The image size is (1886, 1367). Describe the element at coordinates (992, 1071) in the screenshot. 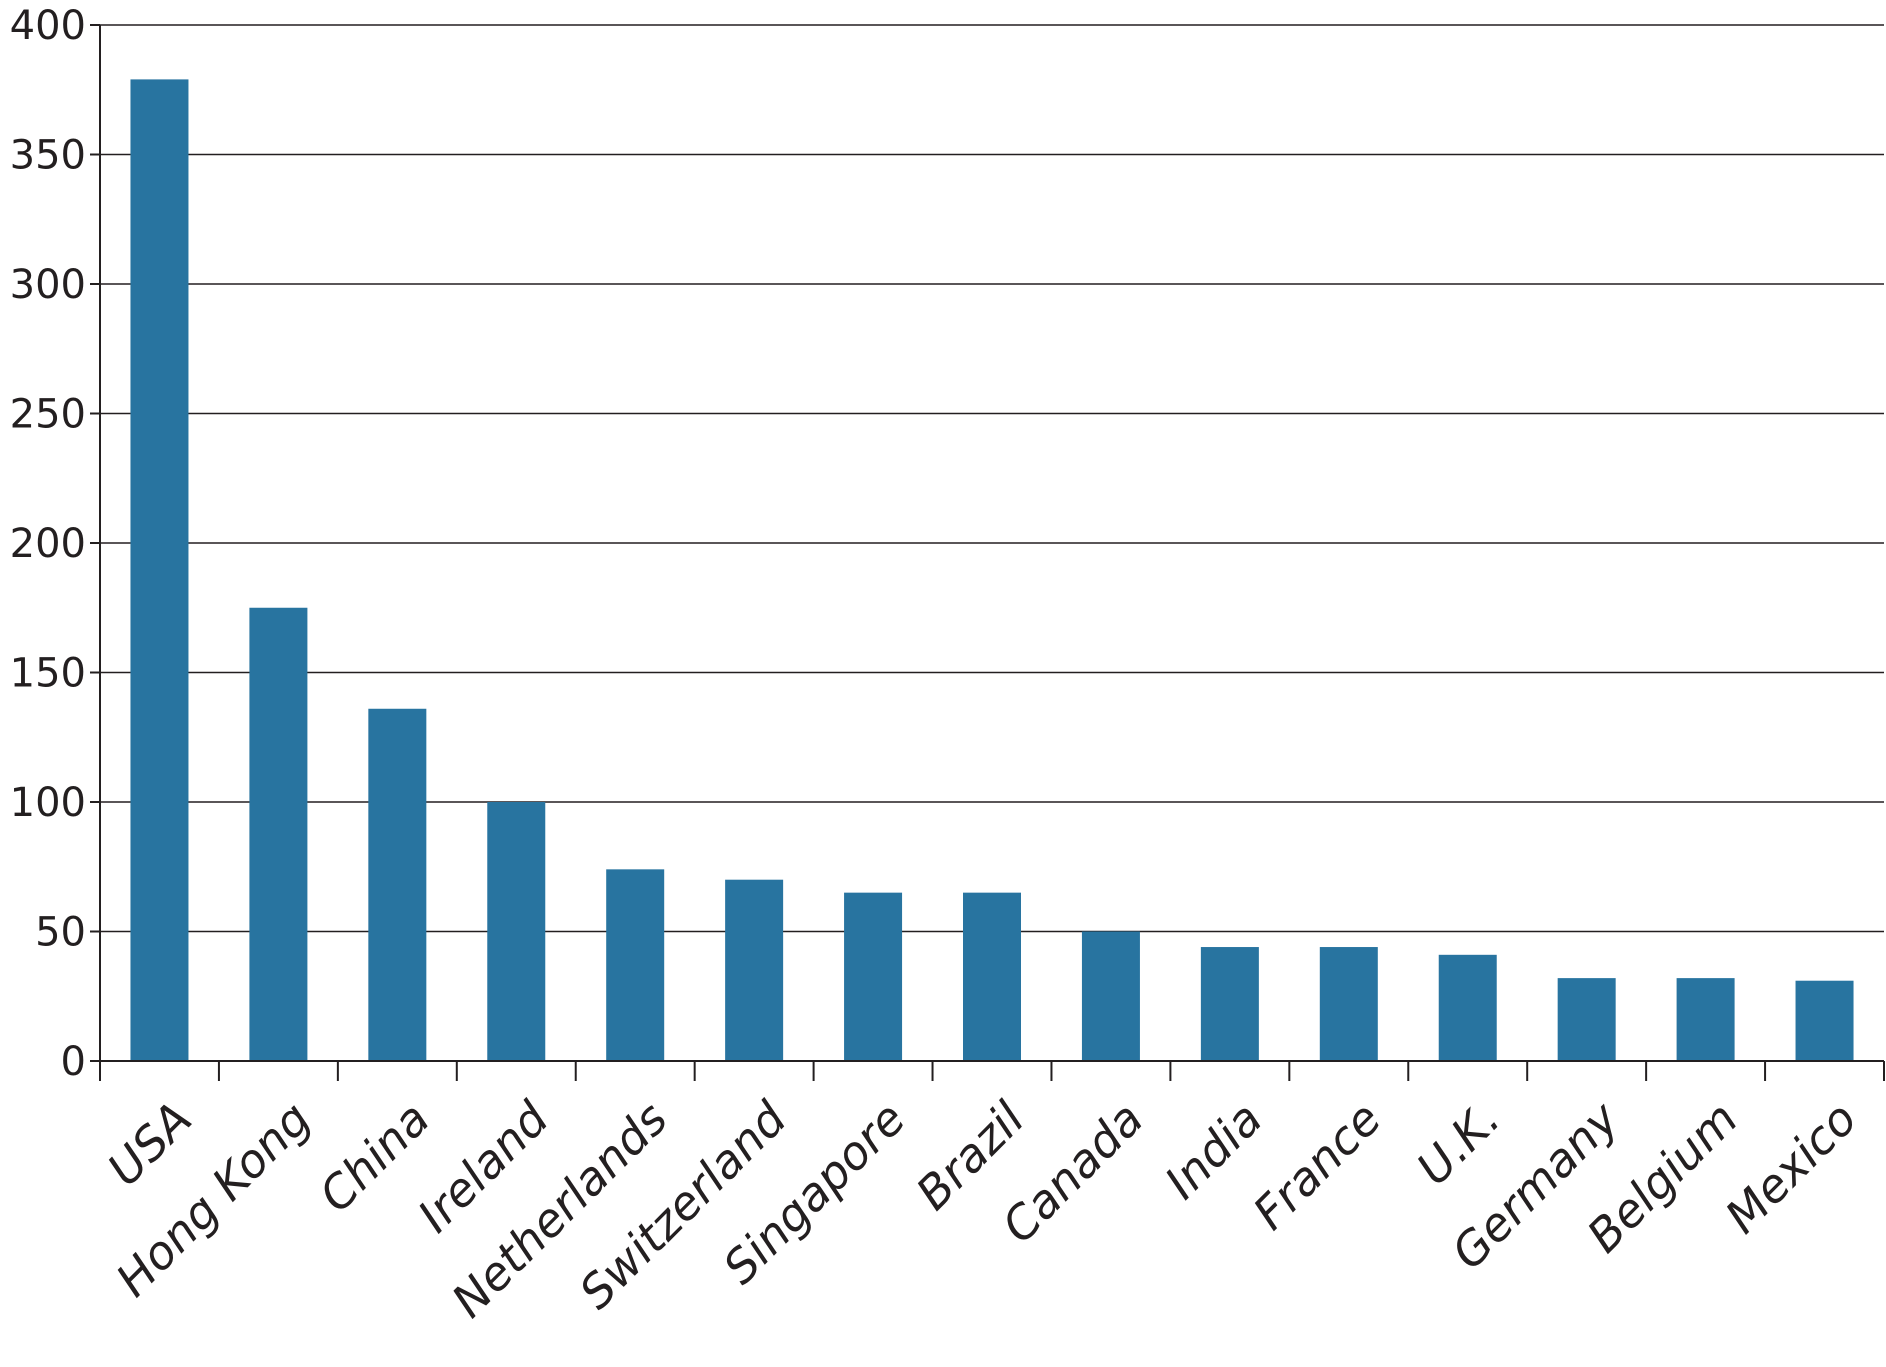

I see `x-tick-marks` at that location.